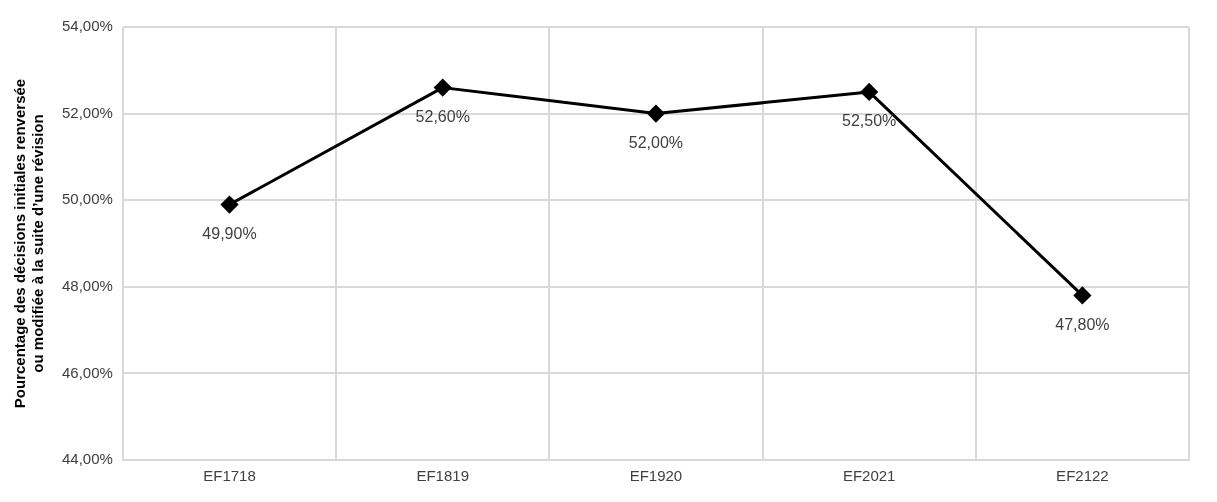 Image resolution: width=1217 pixels, height=502 pixels. Describe the element at coordinates (869, 121) in the screenshot. I see `data-label: 52,50%` at that location.